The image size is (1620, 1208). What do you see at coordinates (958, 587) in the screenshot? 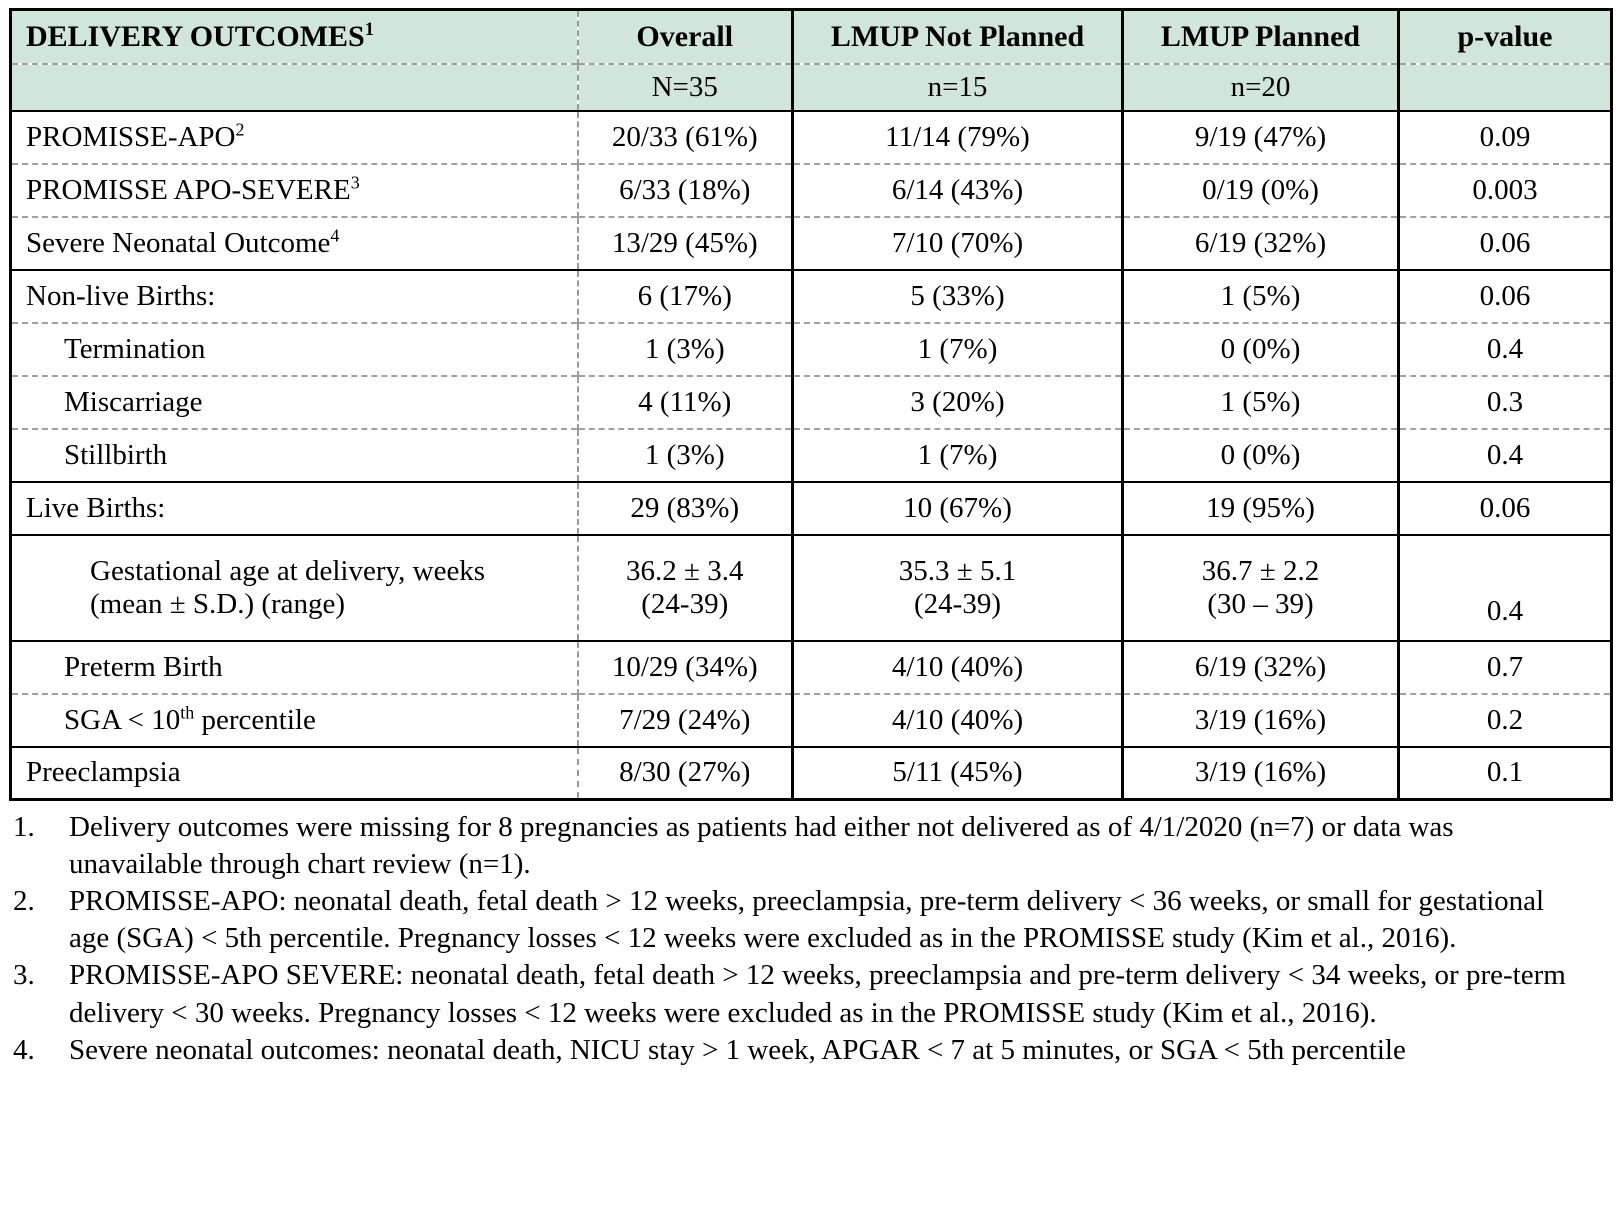
I see `cell-lmup-not-planned: 35.3 ± 5.1 (24-39)` at bounding box center [958, 587].